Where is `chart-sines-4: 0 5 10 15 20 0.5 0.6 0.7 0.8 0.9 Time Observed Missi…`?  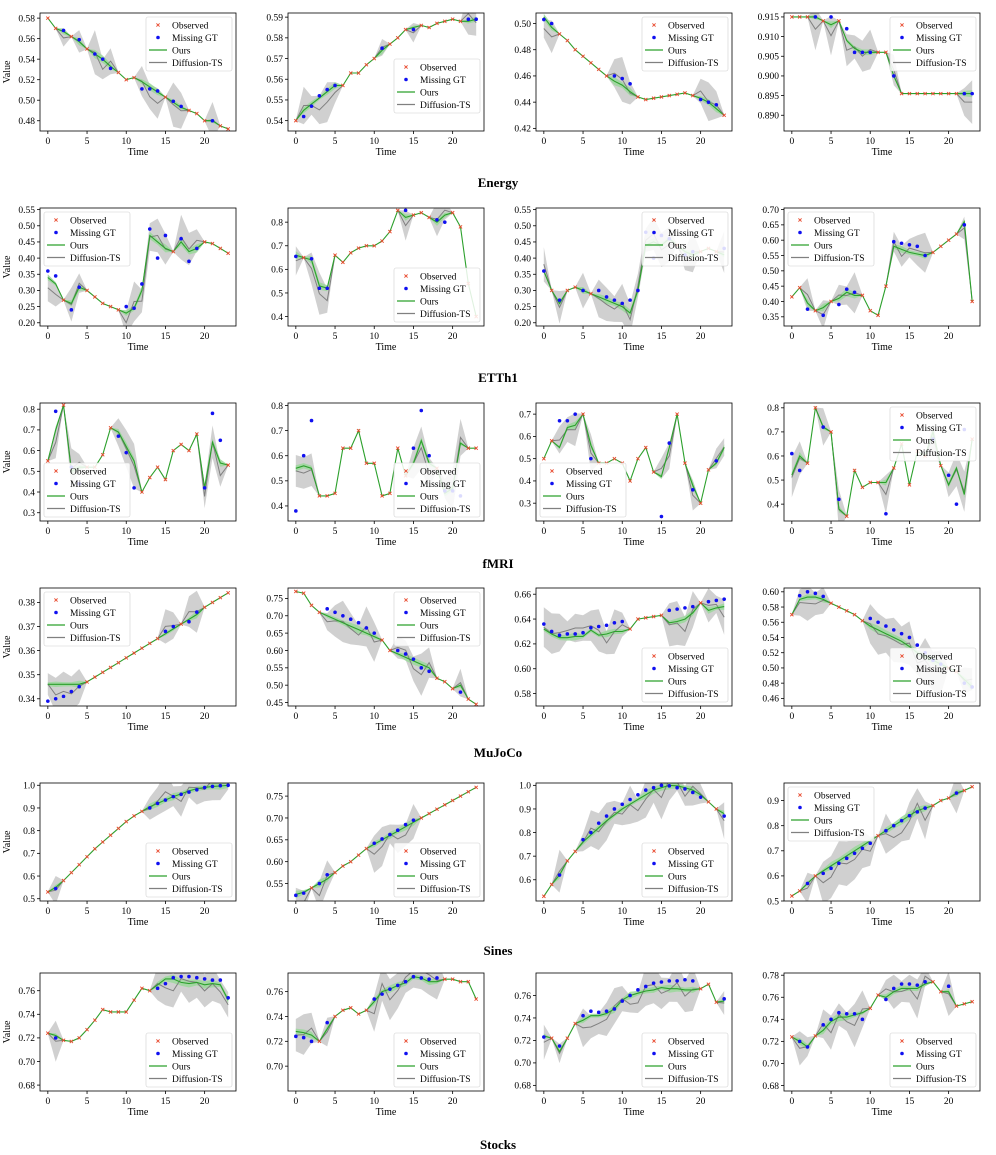 chart-sines-4: 0 5 10 15 20 0.5 0.6 0.7 0.8 0.9 Time Observed Missi… is located at coordinates (868, 855).